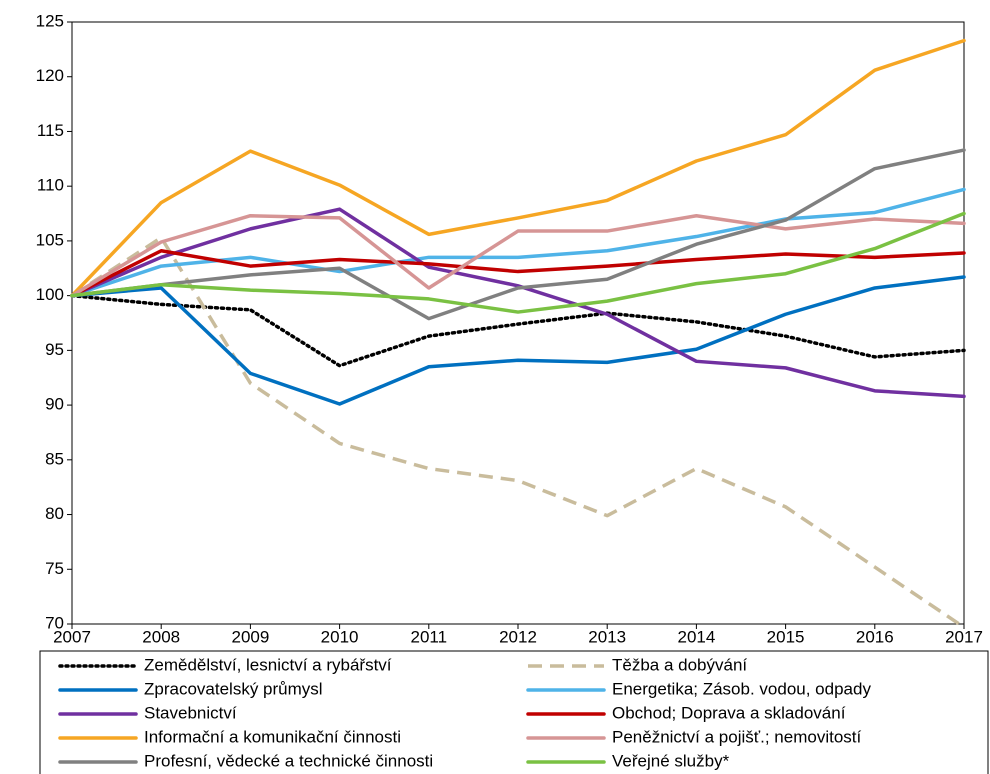  I want to click on x-tick-label: 2017, so click(964, 636).